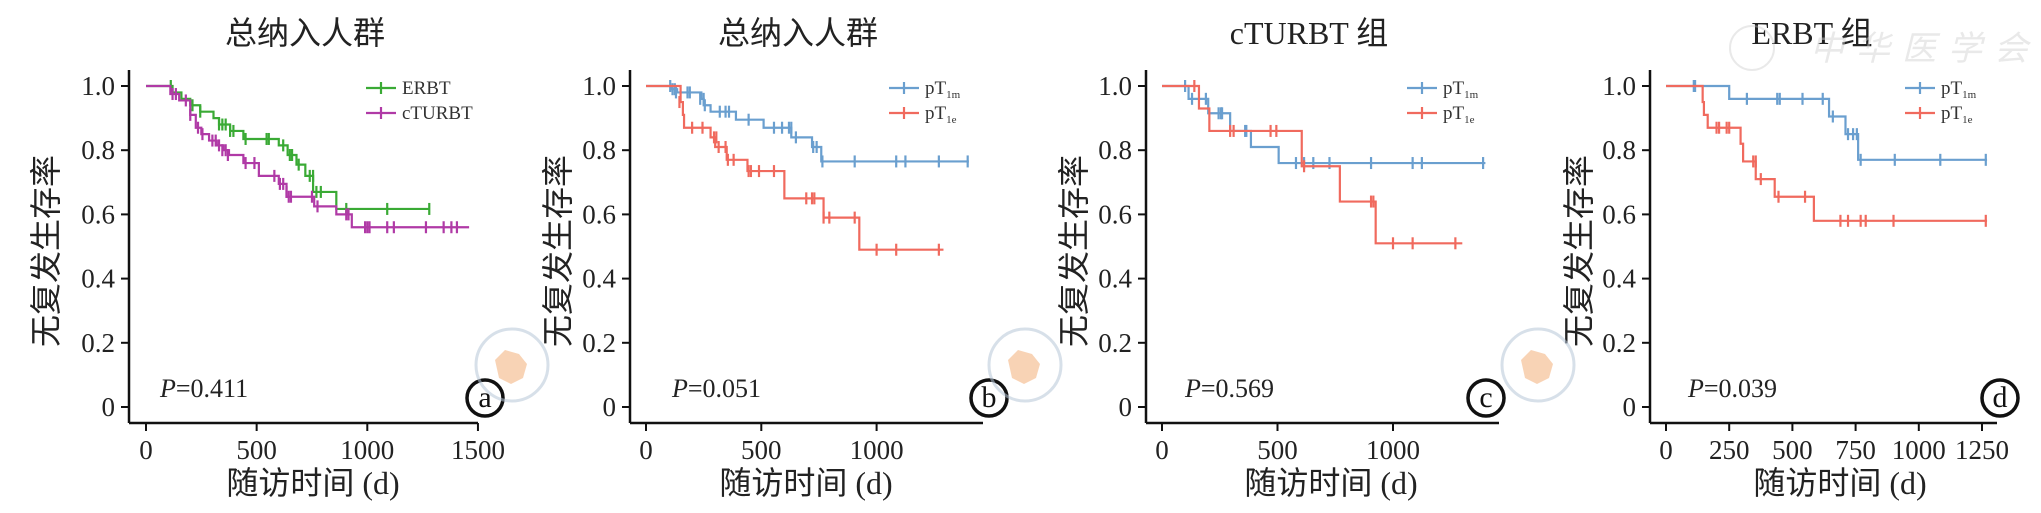  What do you see at coordinates (203, 388) in the screenshot?
I see `p-value: P=0.411` at bounding box center [203, 388].